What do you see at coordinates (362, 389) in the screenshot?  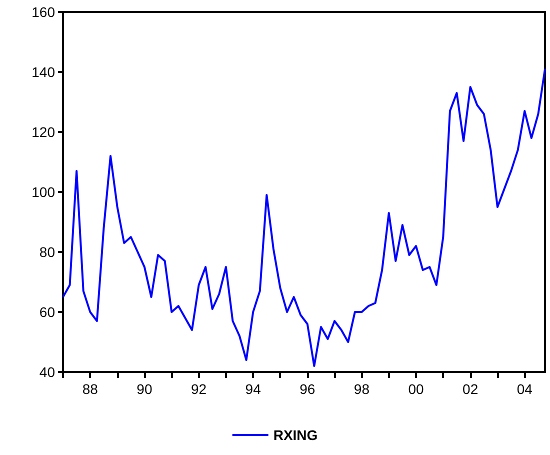 I see `x-tick-label: 98` at bounding box center [362, 389].